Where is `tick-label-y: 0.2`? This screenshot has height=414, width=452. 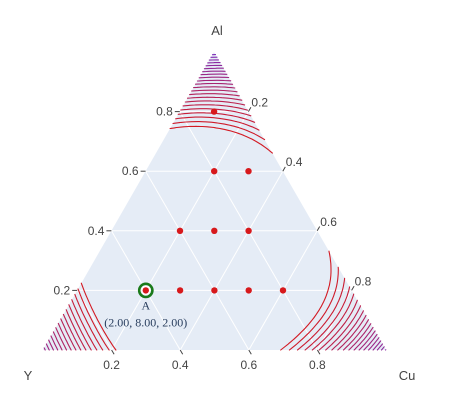 tick-label-y: 0.2 is located at coordinates (111, 365).